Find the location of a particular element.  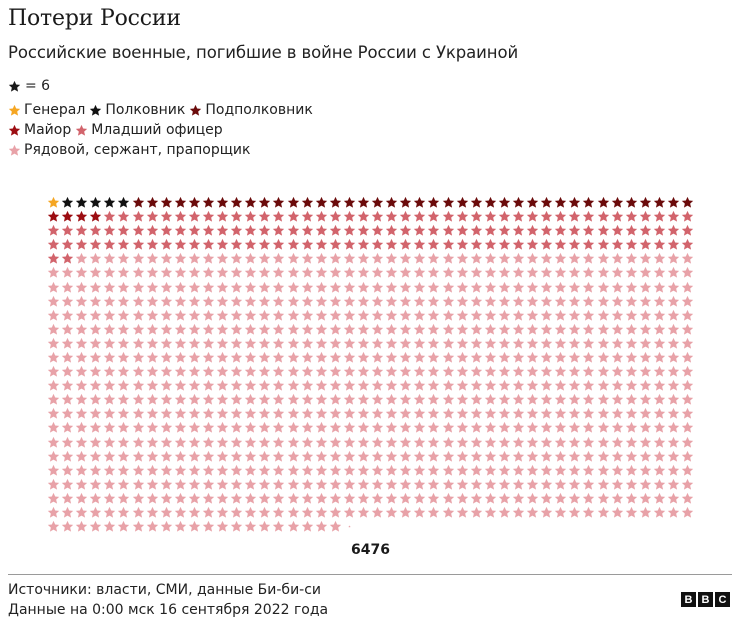

bbc-logo-b1: B is located at coordinates (688, 599).